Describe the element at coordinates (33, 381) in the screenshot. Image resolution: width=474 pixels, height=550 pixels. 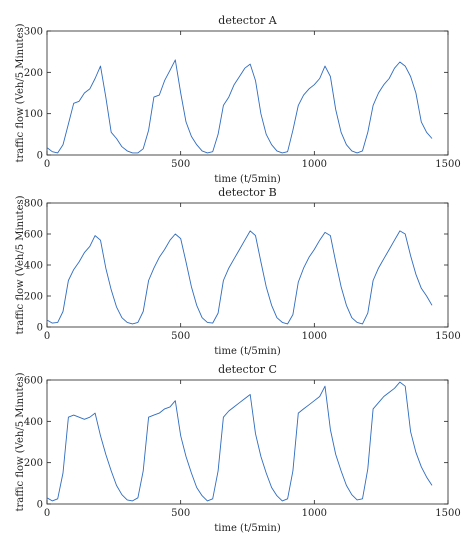
I see `y-tick-label-c-3: 600` at that location.